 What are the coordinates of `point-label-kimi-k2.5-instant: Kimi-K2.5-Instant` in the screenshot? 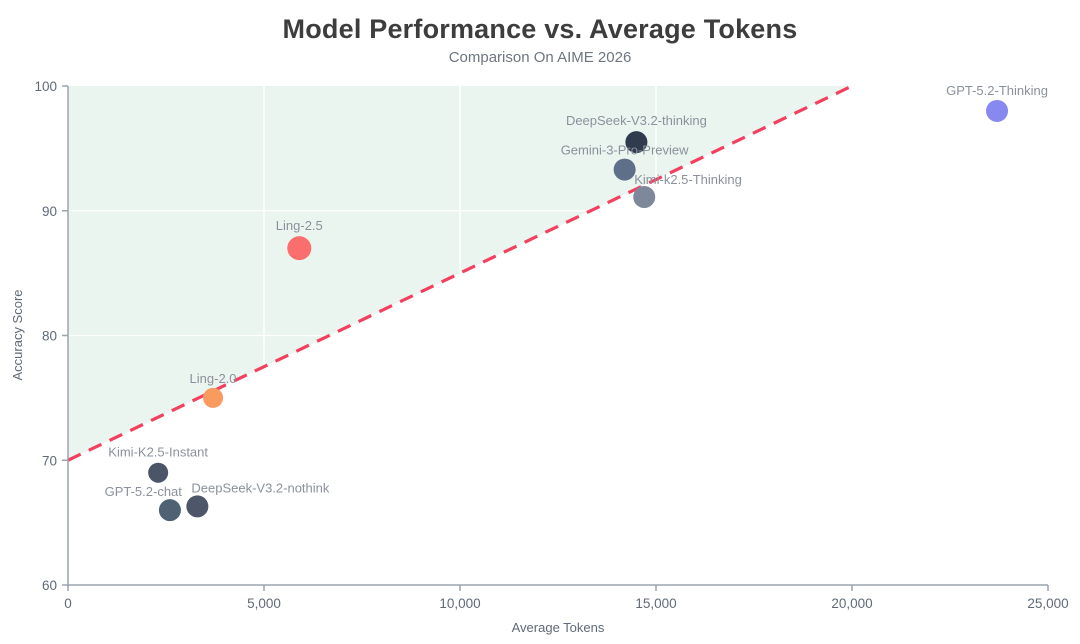 It's located at (158, 452).